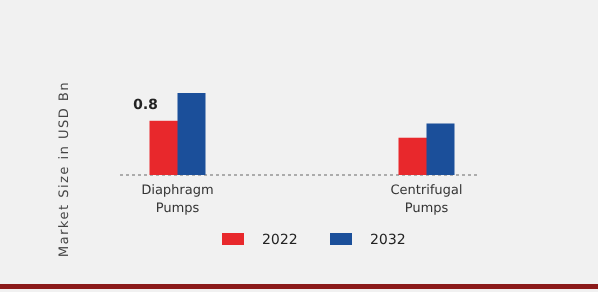 Image resolution: width=598 pixels, height=292 pixels. I want to click on x-tick-label: Centrifugal Pumps, so click(426, 199).